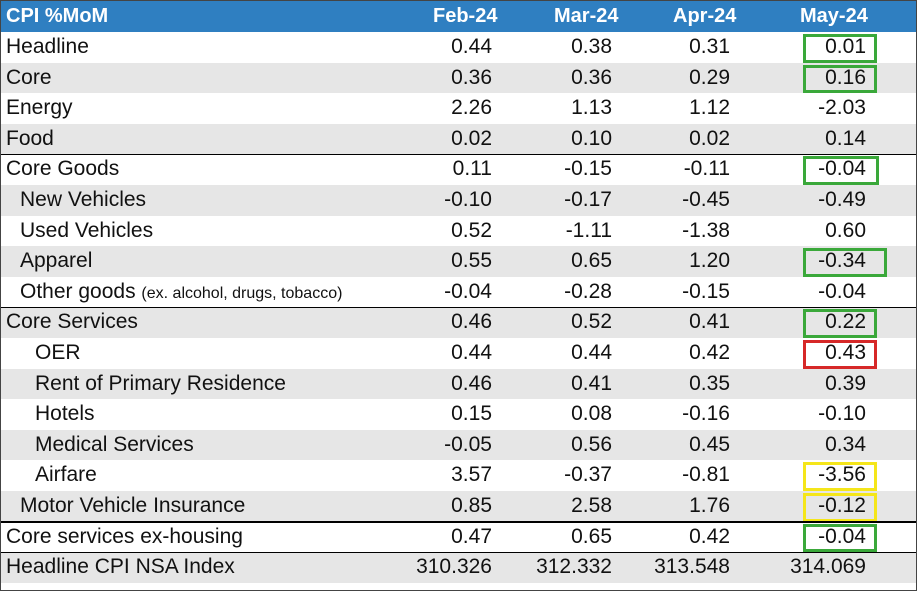 This screenshot has width=919, height=593. Describe the element at coordinates (842, 199) in the screenshot. I see `cell-may-24: -0.49` at that location.